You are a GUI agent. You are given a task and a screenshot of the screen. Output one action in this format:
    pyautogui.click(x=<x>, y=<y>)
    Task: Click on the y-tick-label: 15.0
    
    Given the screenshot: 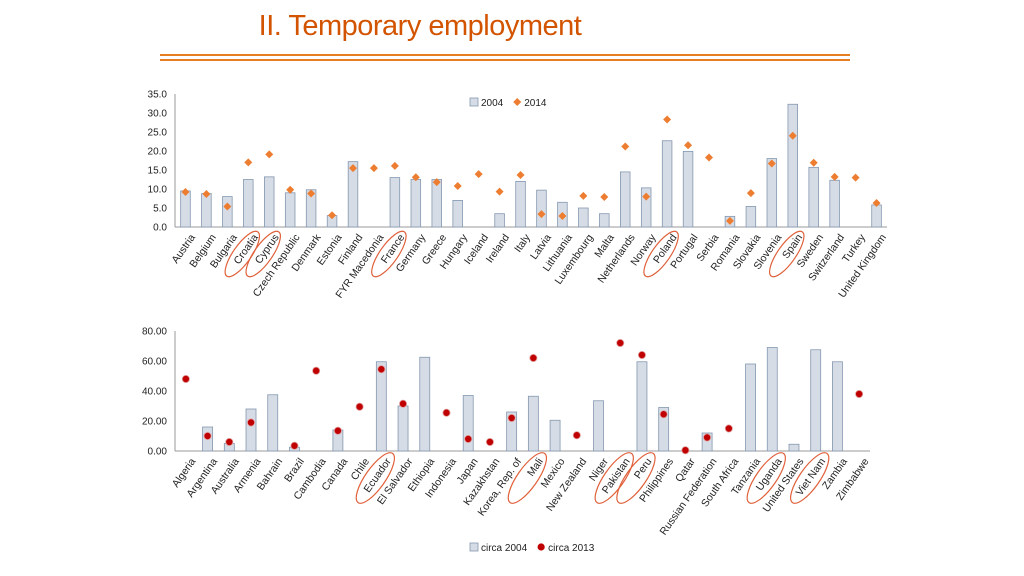 What is the action you would take?
    pyautogui.click(x=158, y=171)
    